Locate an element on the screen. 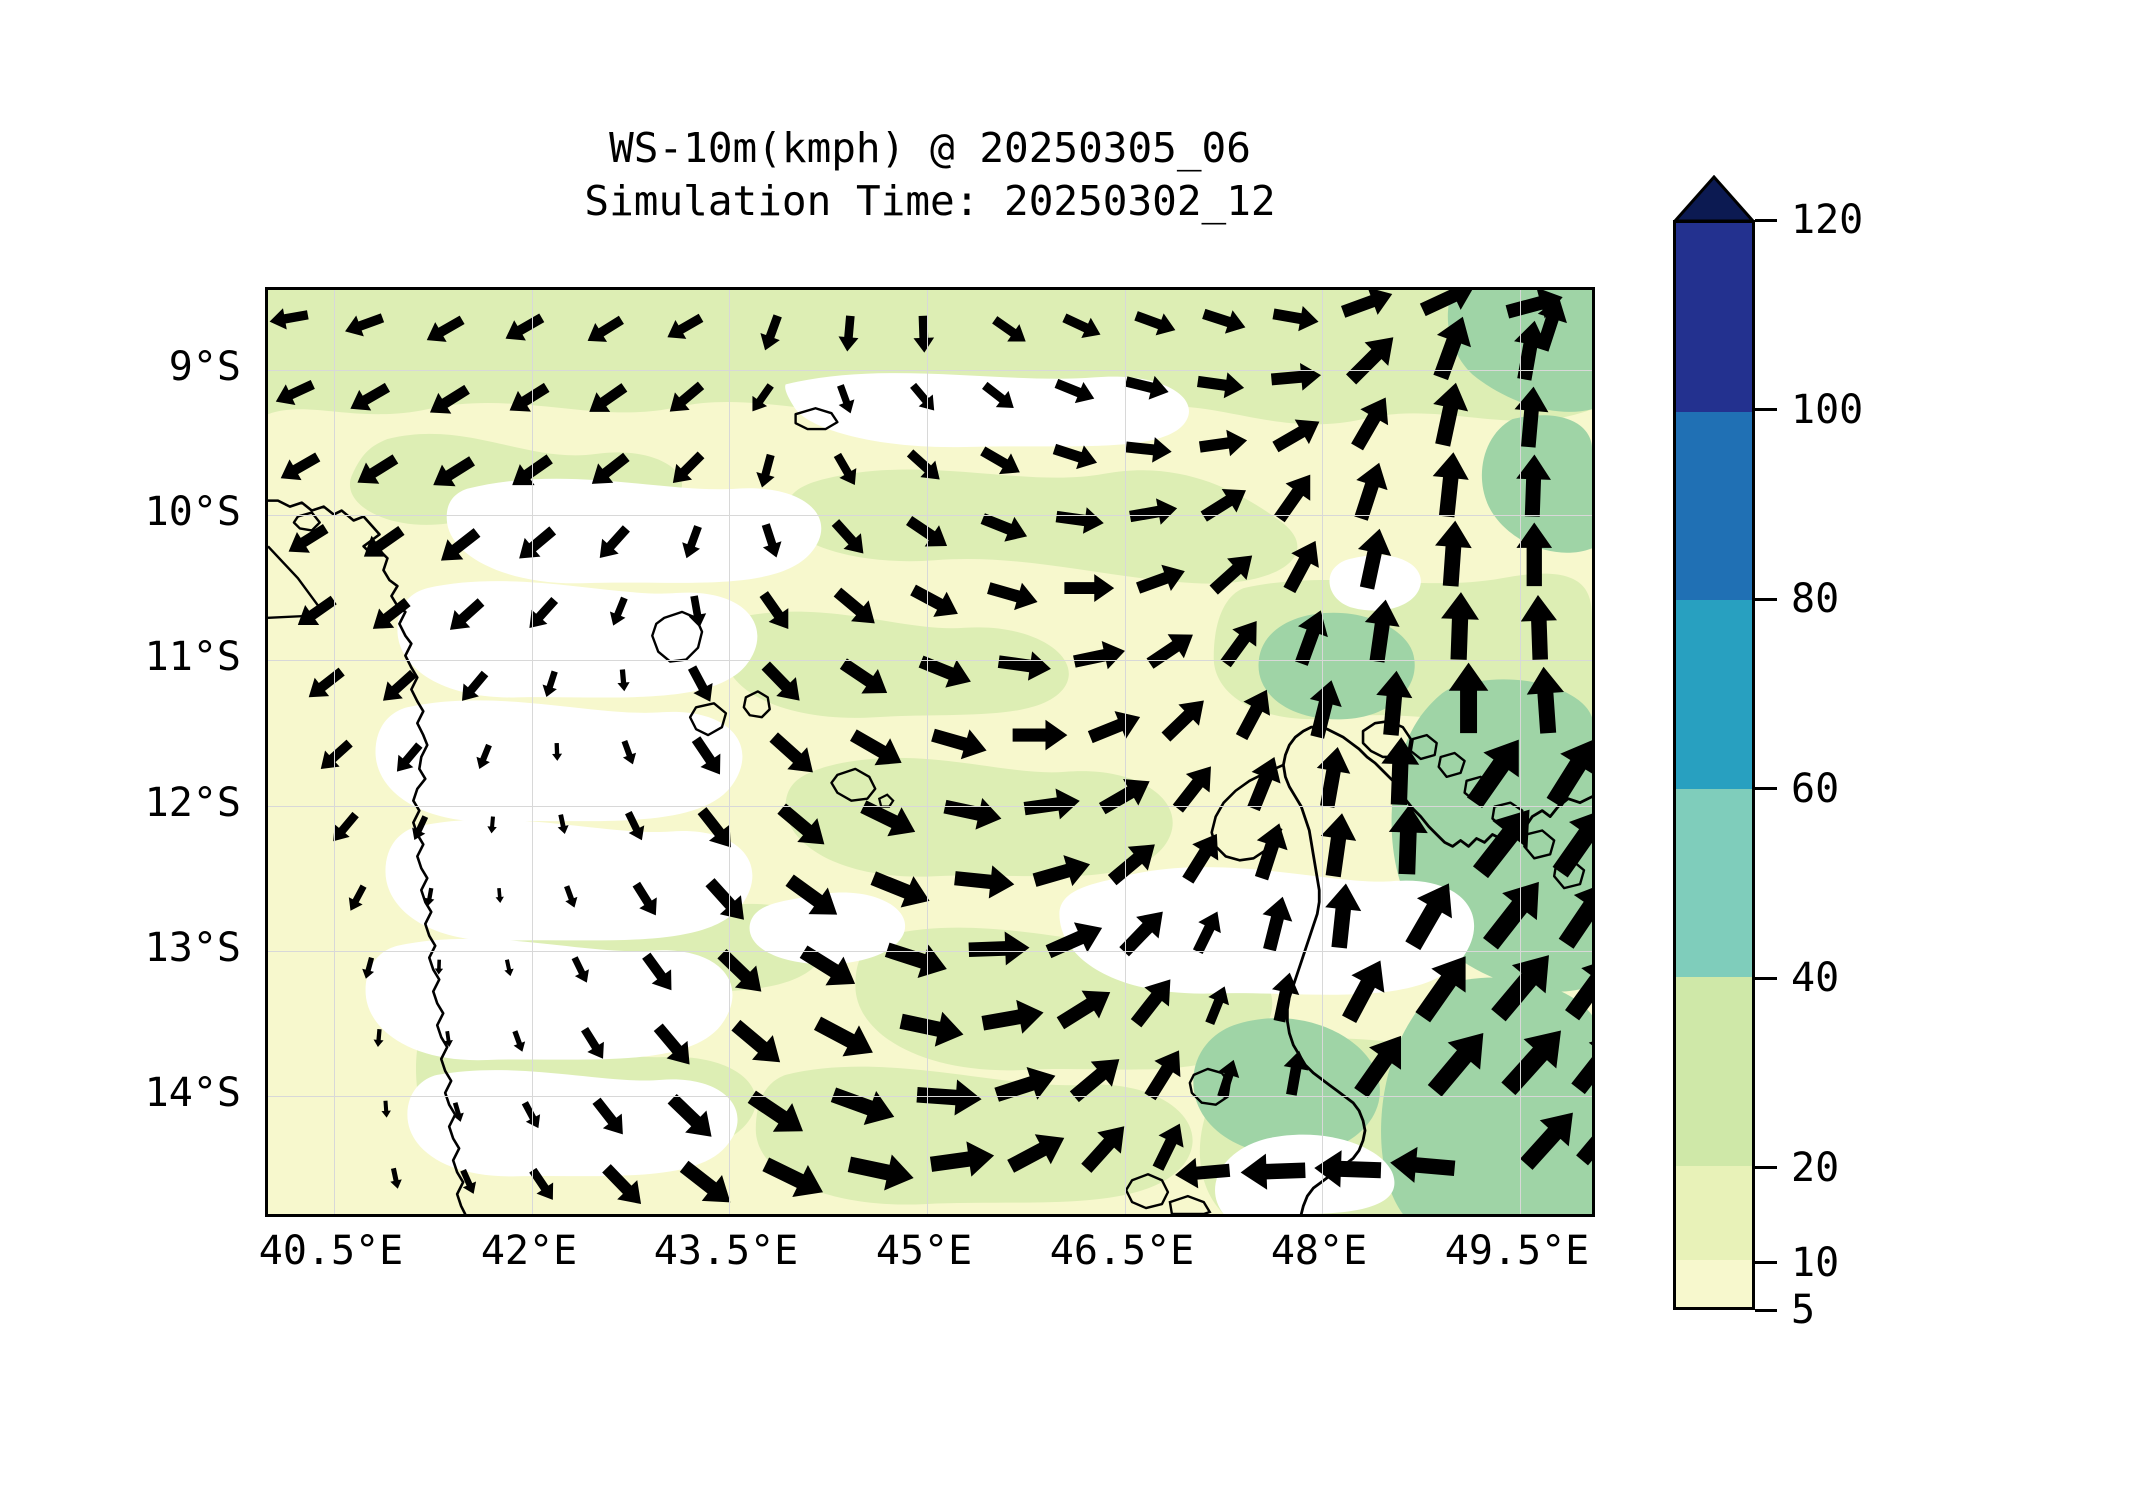 This screenshot has width=2142, height=1500. colorbar-tick: 20 is located at coordinates (1797, 1168).